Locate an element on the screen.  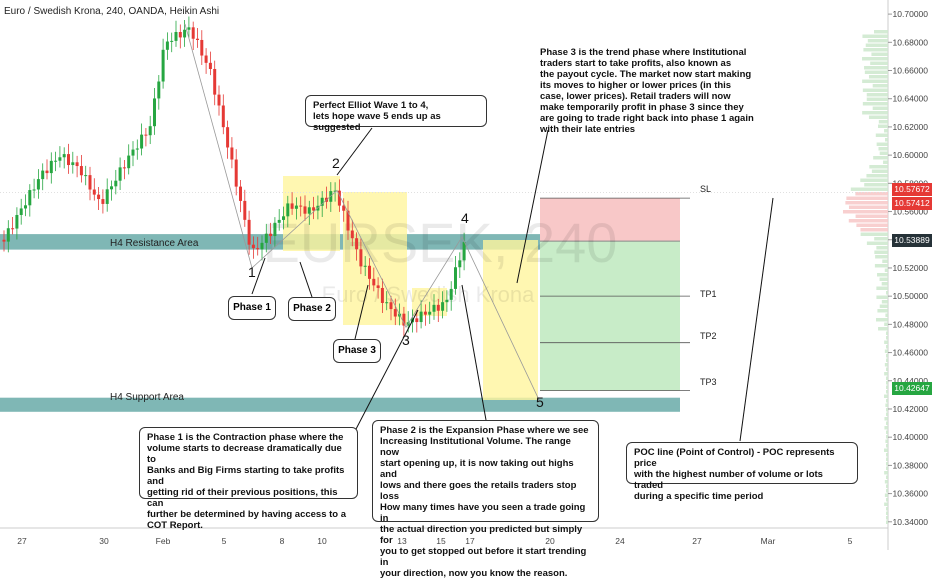
y-tick-label: 10.50000 is located at coordinates (911, 296).